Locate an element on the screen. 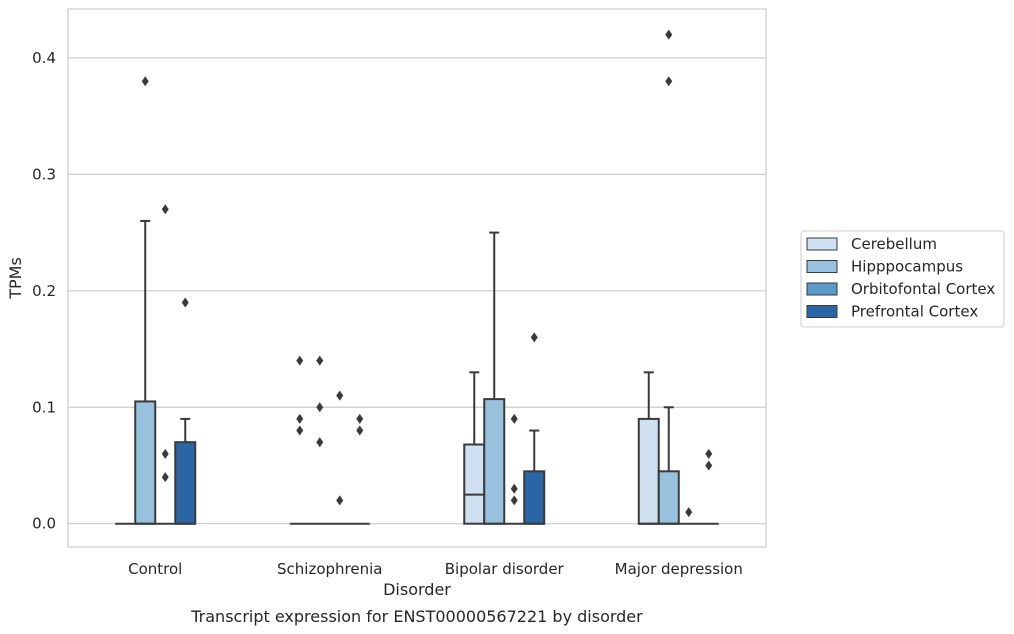  legend-label: Cerebellum is located at coordinates (894, 244).